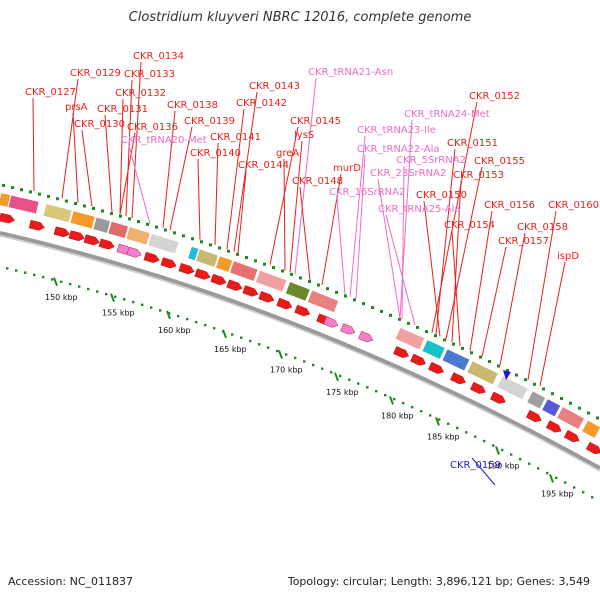 This screenshot has width=600, height=600. I want to click on gene-label: CKR_0145, so click(315, 121).